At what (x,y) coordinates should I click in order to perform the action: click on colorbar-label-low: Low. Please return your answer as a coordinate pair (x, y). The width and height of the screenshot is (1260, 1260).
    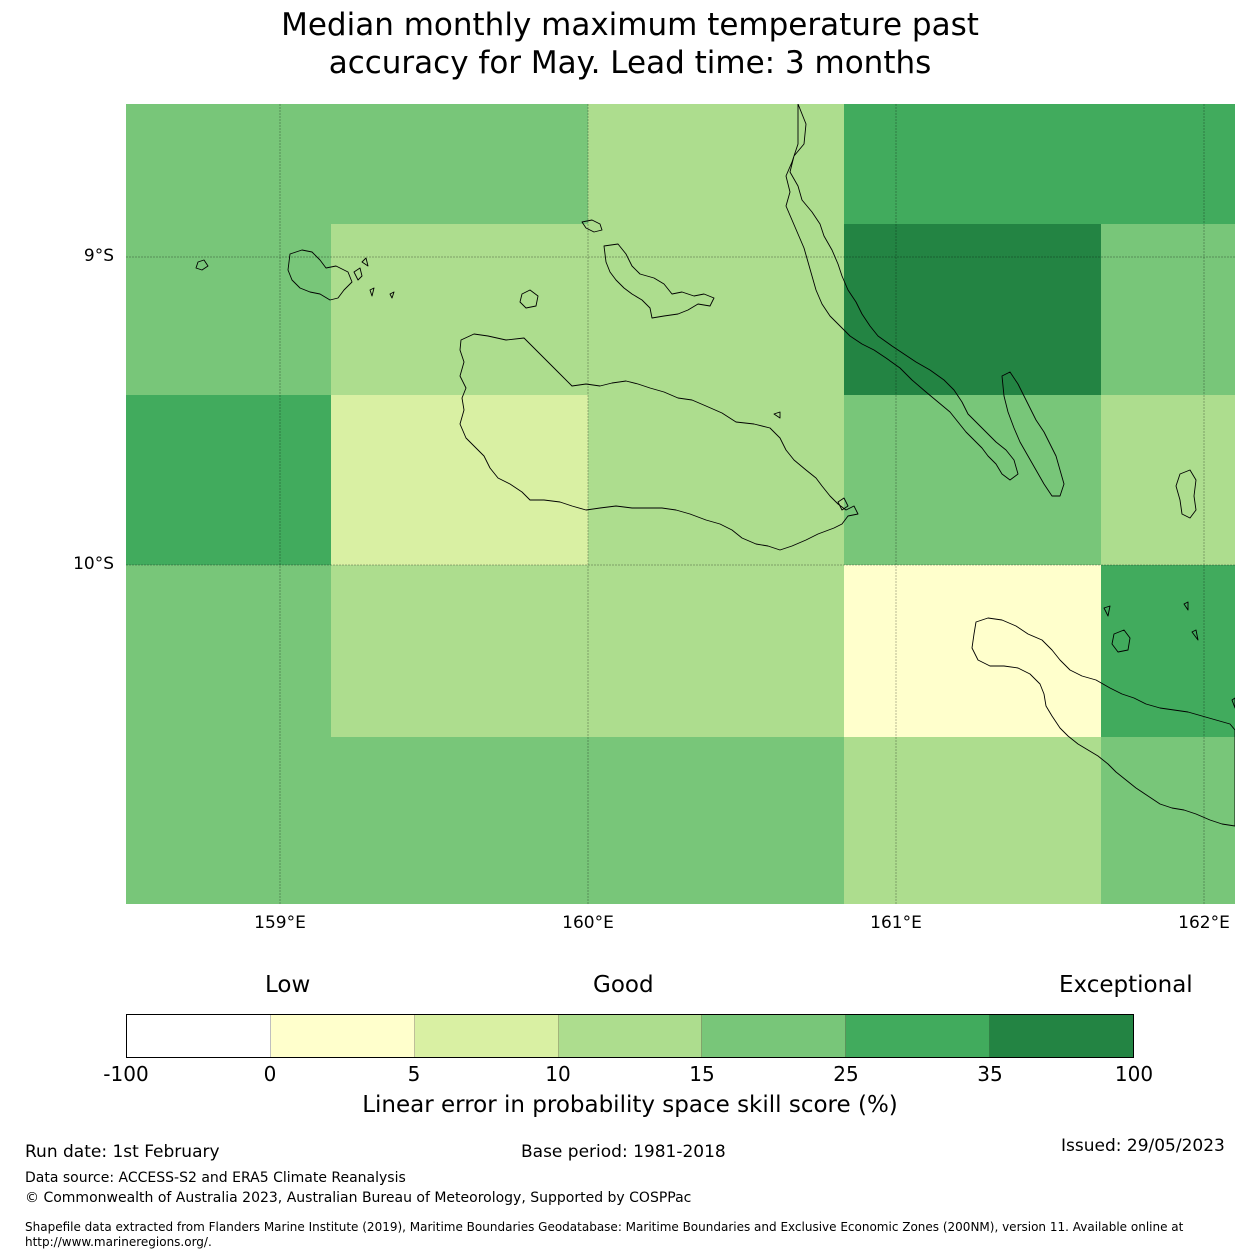
    Looking at the image, I should click on (288, 985).